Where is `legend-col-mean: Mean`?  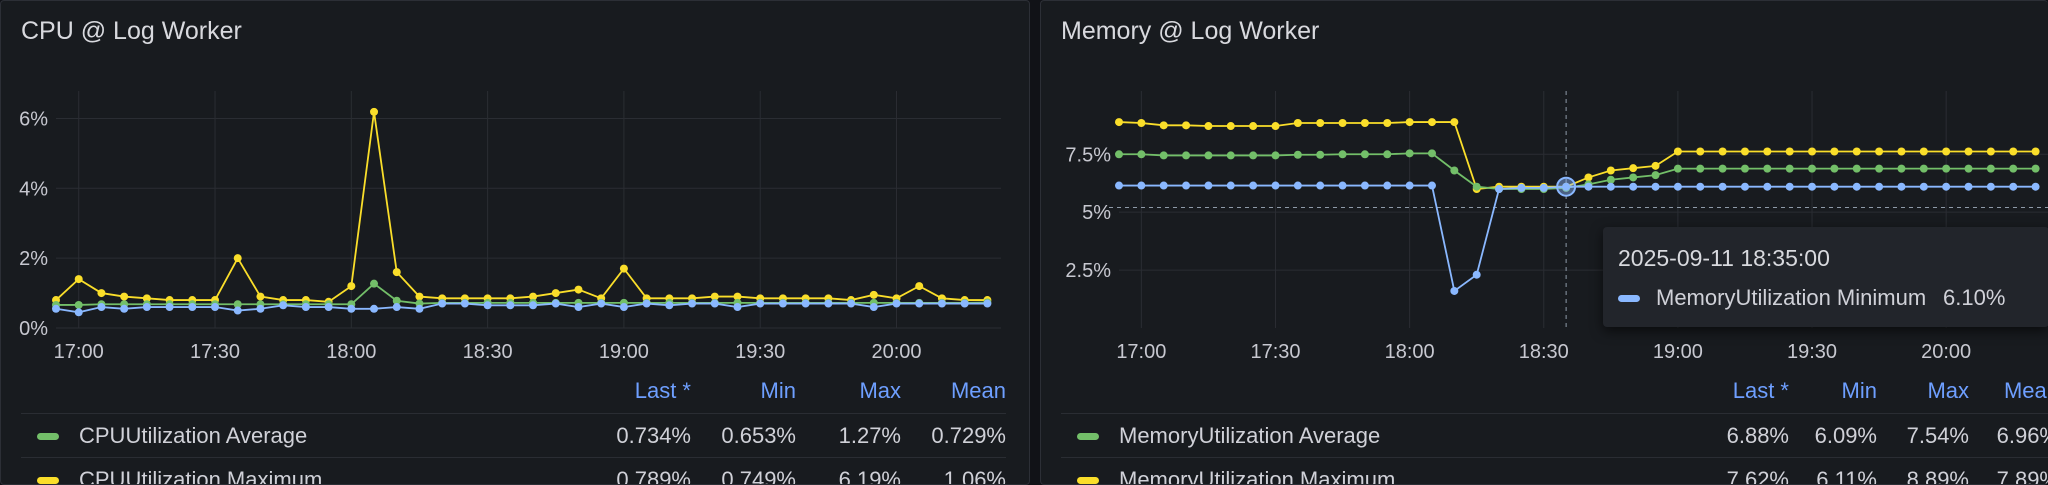
legend-col-mean: Mean is located at coordinates (978, 390).